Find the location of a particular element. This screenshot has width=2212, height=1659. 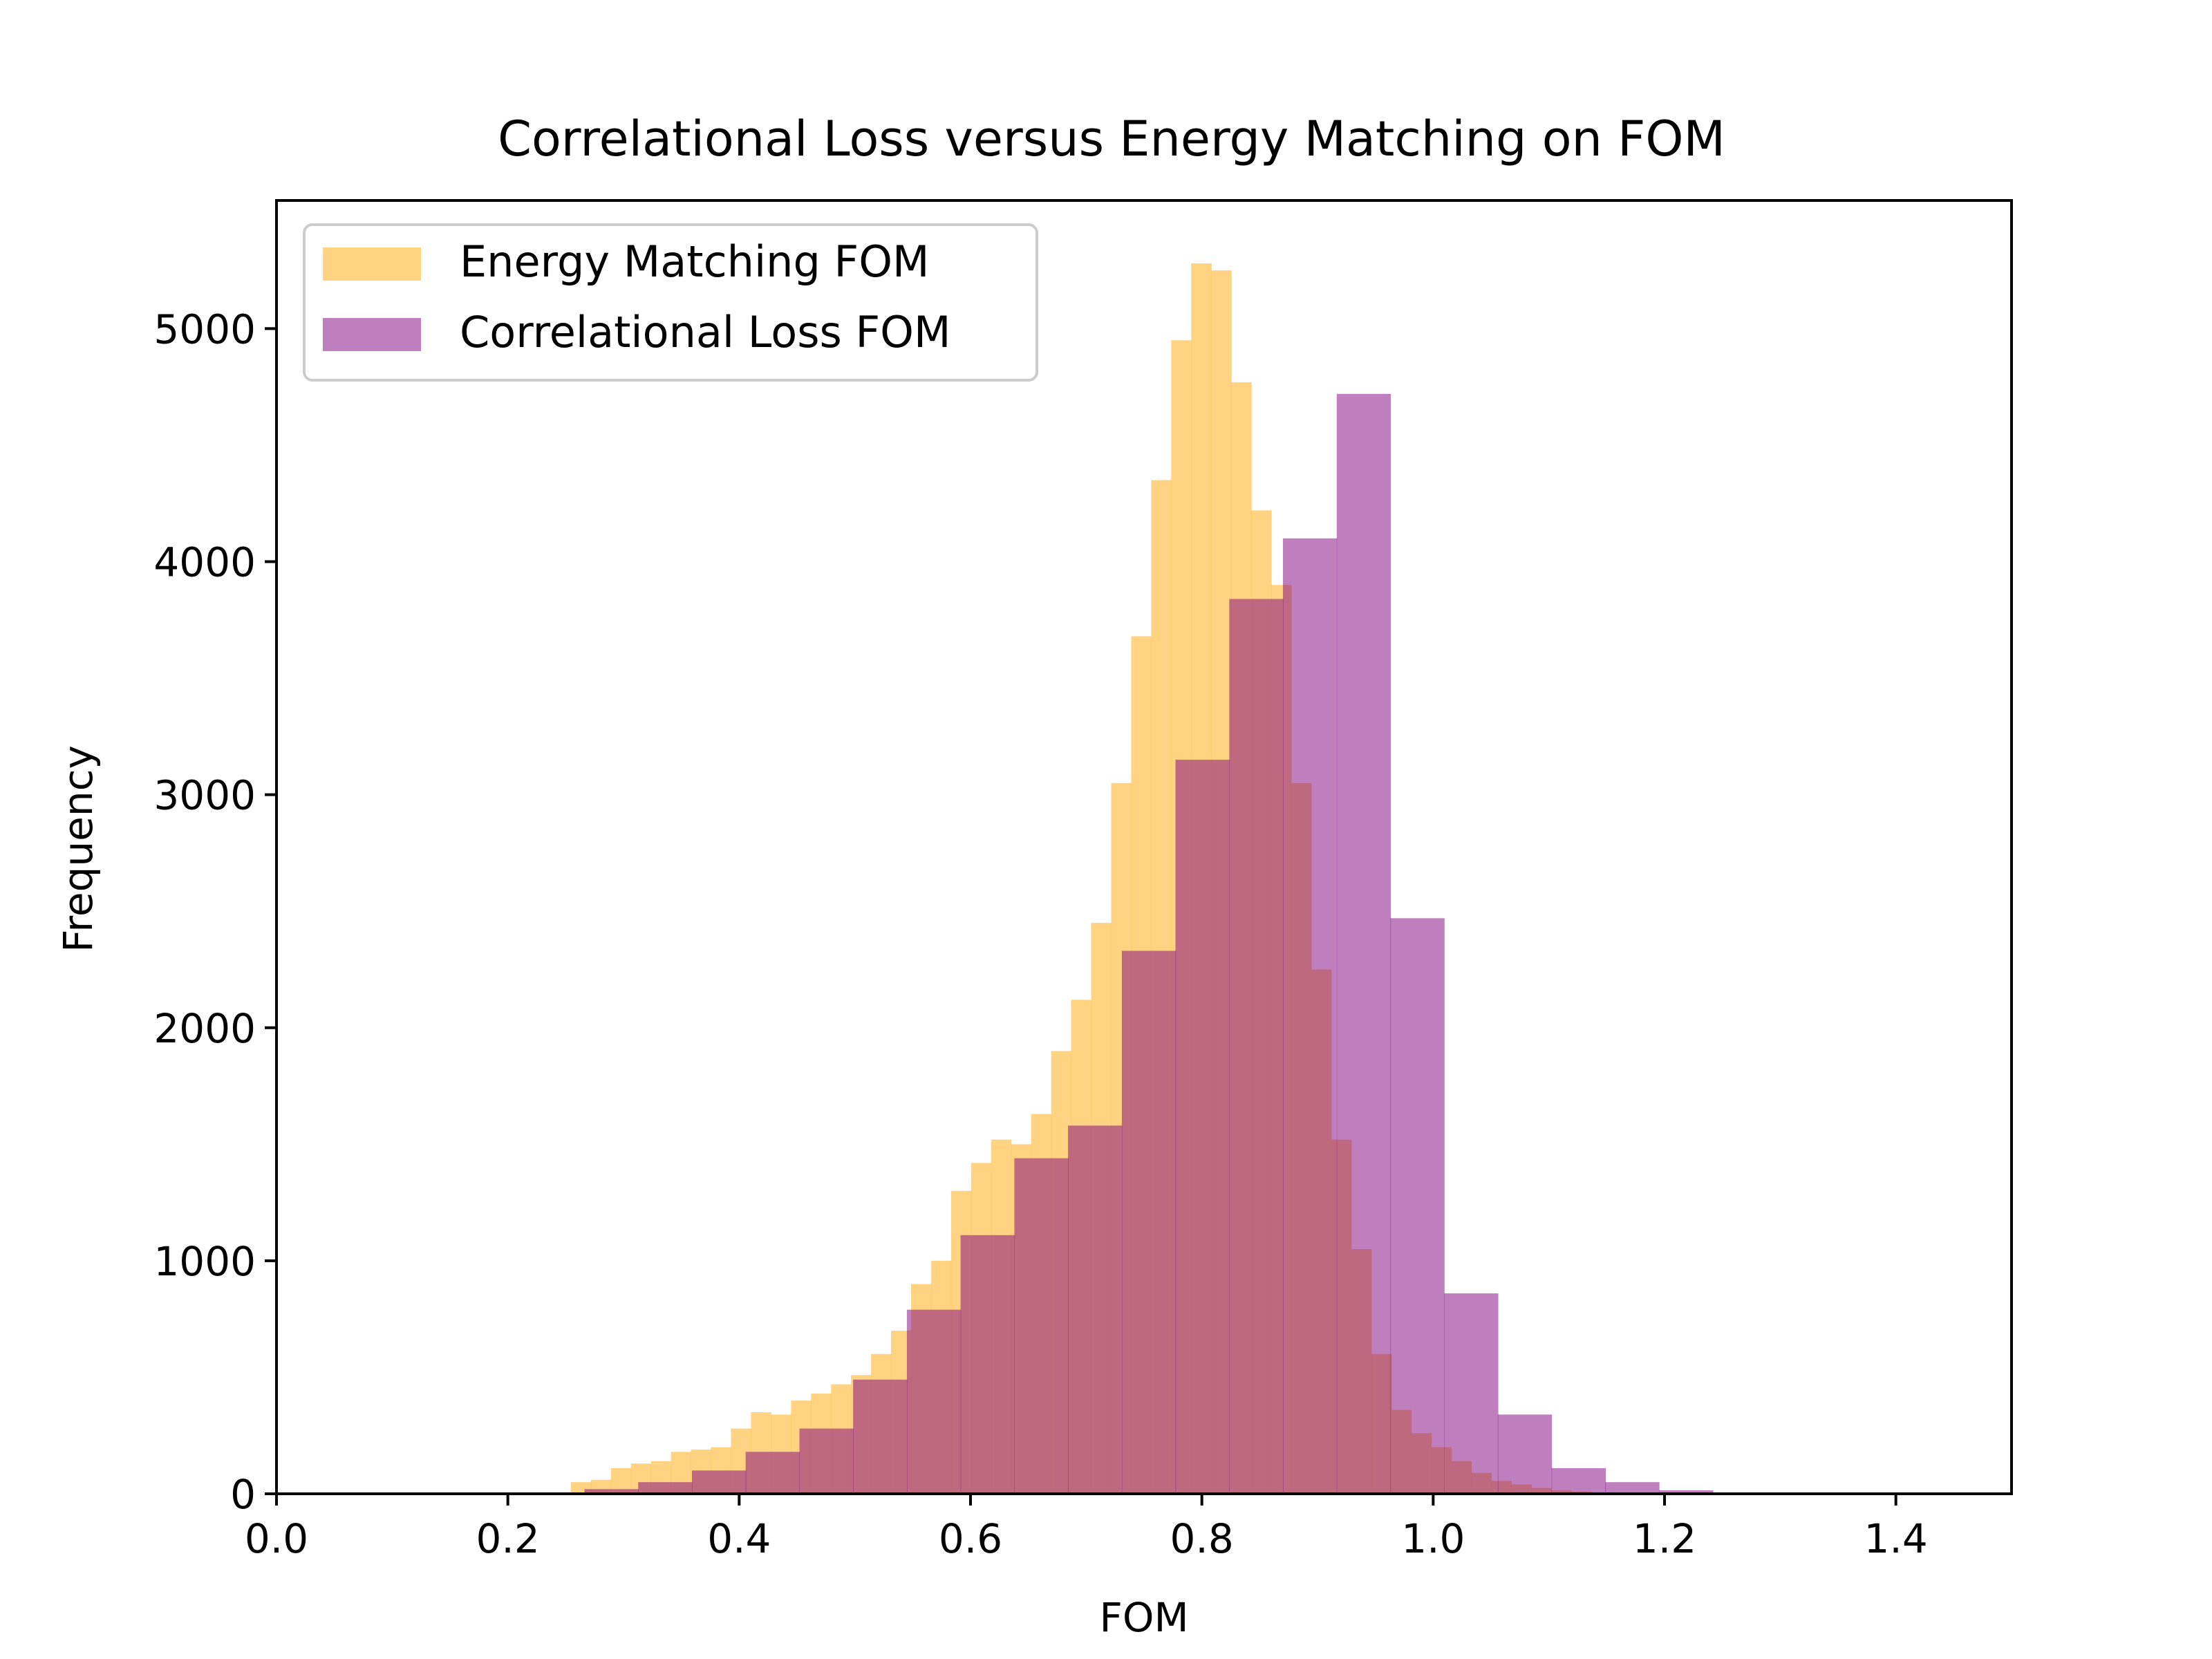

y-tick-label: 4000 is located at coordinates (204, 562).